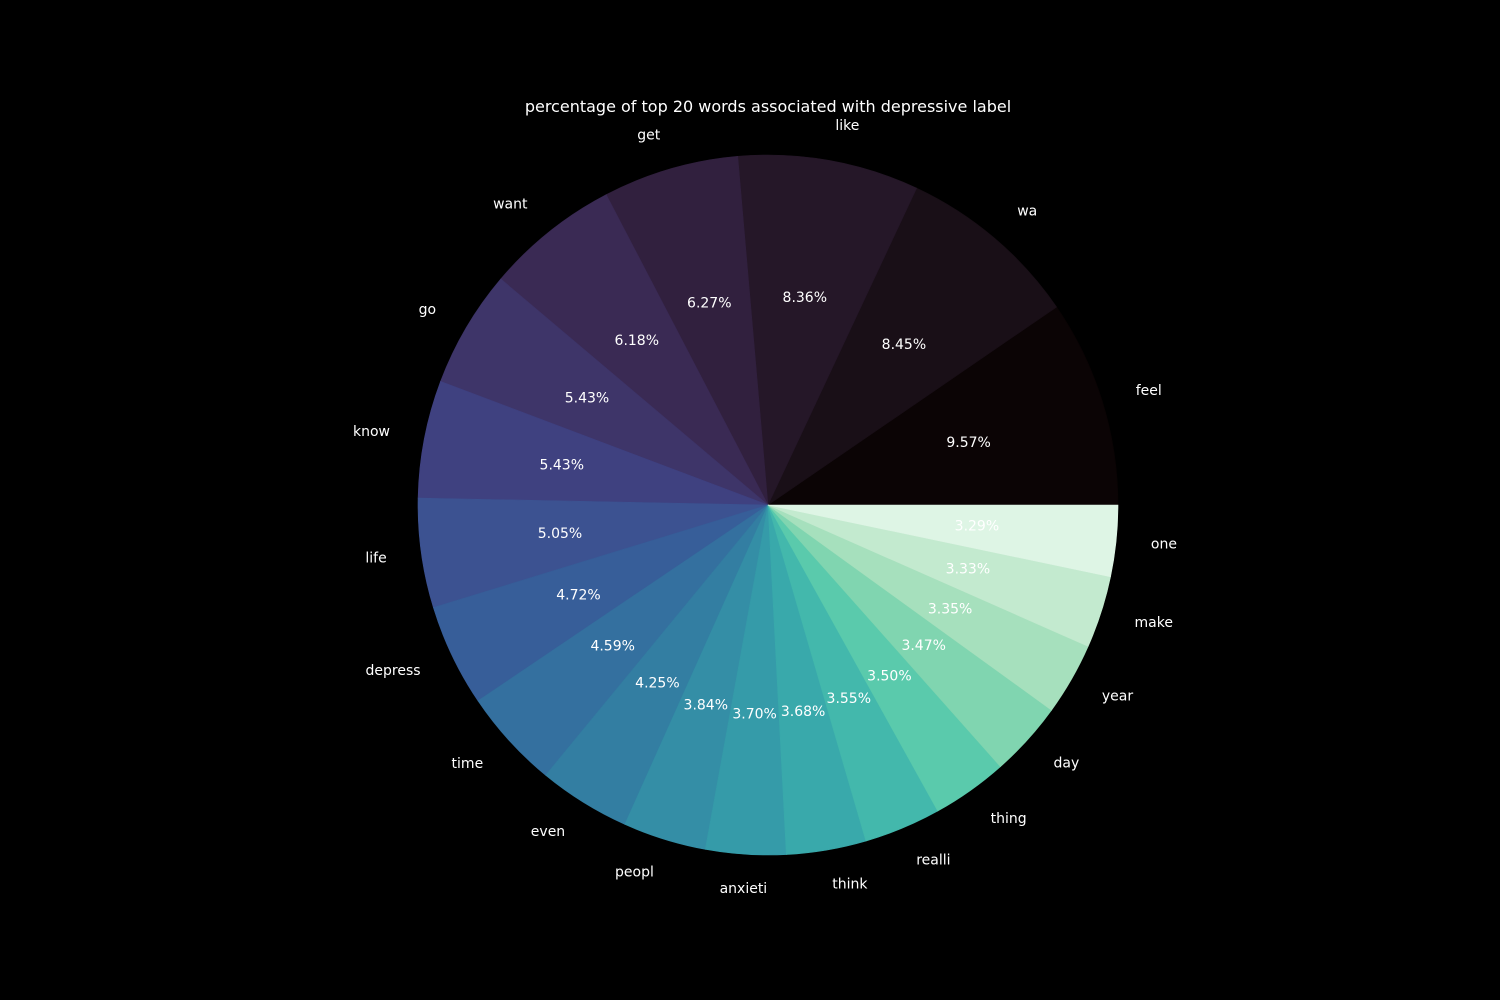 Image resolution: width=1500 pixels, height=1000 pixels. I want to click on pie-slice-like, so click(827, 330).